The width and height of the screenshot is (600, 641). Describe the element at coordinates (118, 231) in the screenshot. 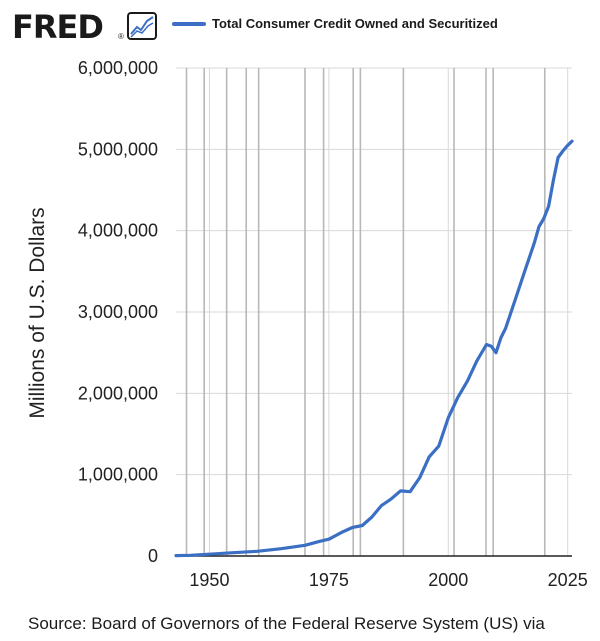

I see `y-tick-label: 4,000,000` at that location.